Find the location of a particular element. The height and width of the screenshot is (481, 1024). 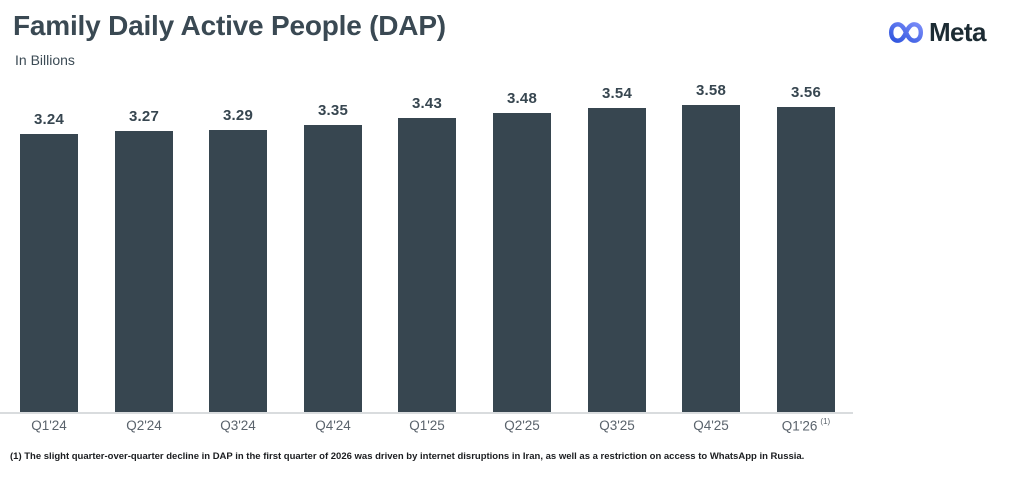

meta-wordmark: Meta is located at coordinates (957, 32).